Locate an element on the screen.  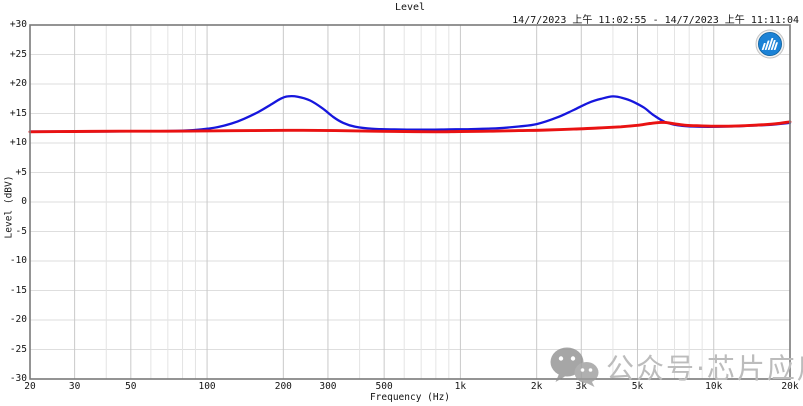
x-tick-label: 20 is located at coordinates (30, 386).